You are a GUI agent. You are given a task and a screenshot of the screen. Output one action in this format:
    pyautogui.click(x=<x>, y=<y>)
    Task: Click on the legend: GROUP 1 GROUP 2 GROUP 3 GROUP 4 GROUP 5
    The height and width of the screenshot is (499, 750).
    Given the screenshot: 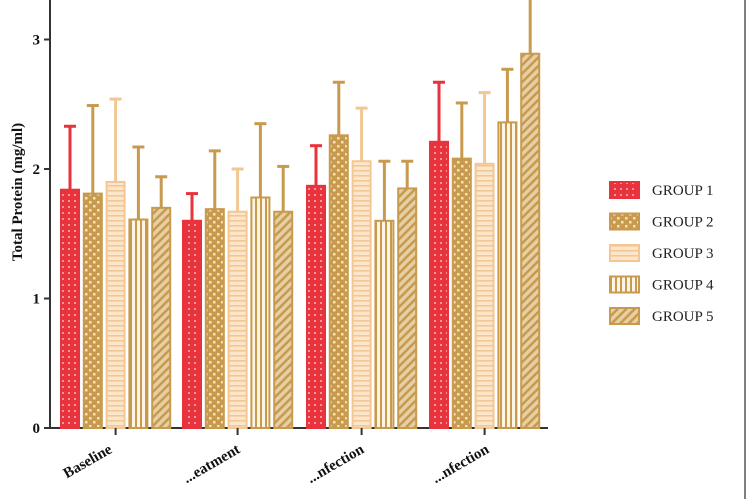 What is the action you would take?
    pyautogui.click(x=661, y=253)
    